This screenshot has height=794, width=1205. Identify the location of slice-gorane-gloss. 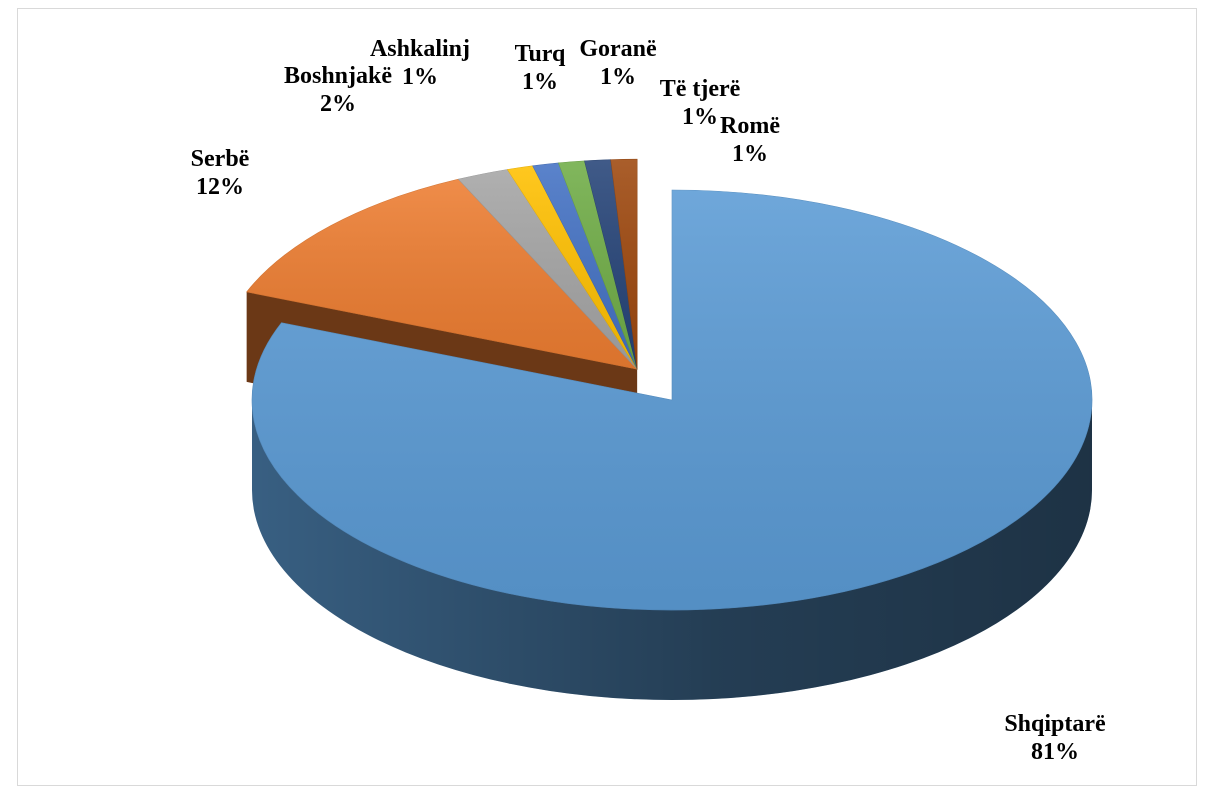
(598, 265).